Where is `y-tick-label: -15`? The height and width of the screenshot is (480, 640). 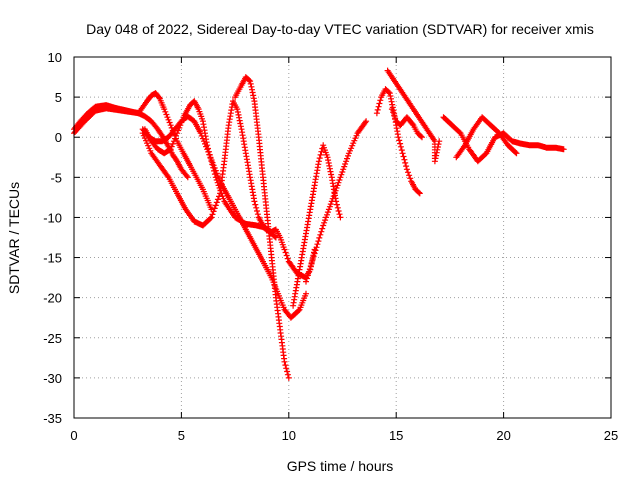 y-tick-label: -15 is located at coordinates (52, 258).